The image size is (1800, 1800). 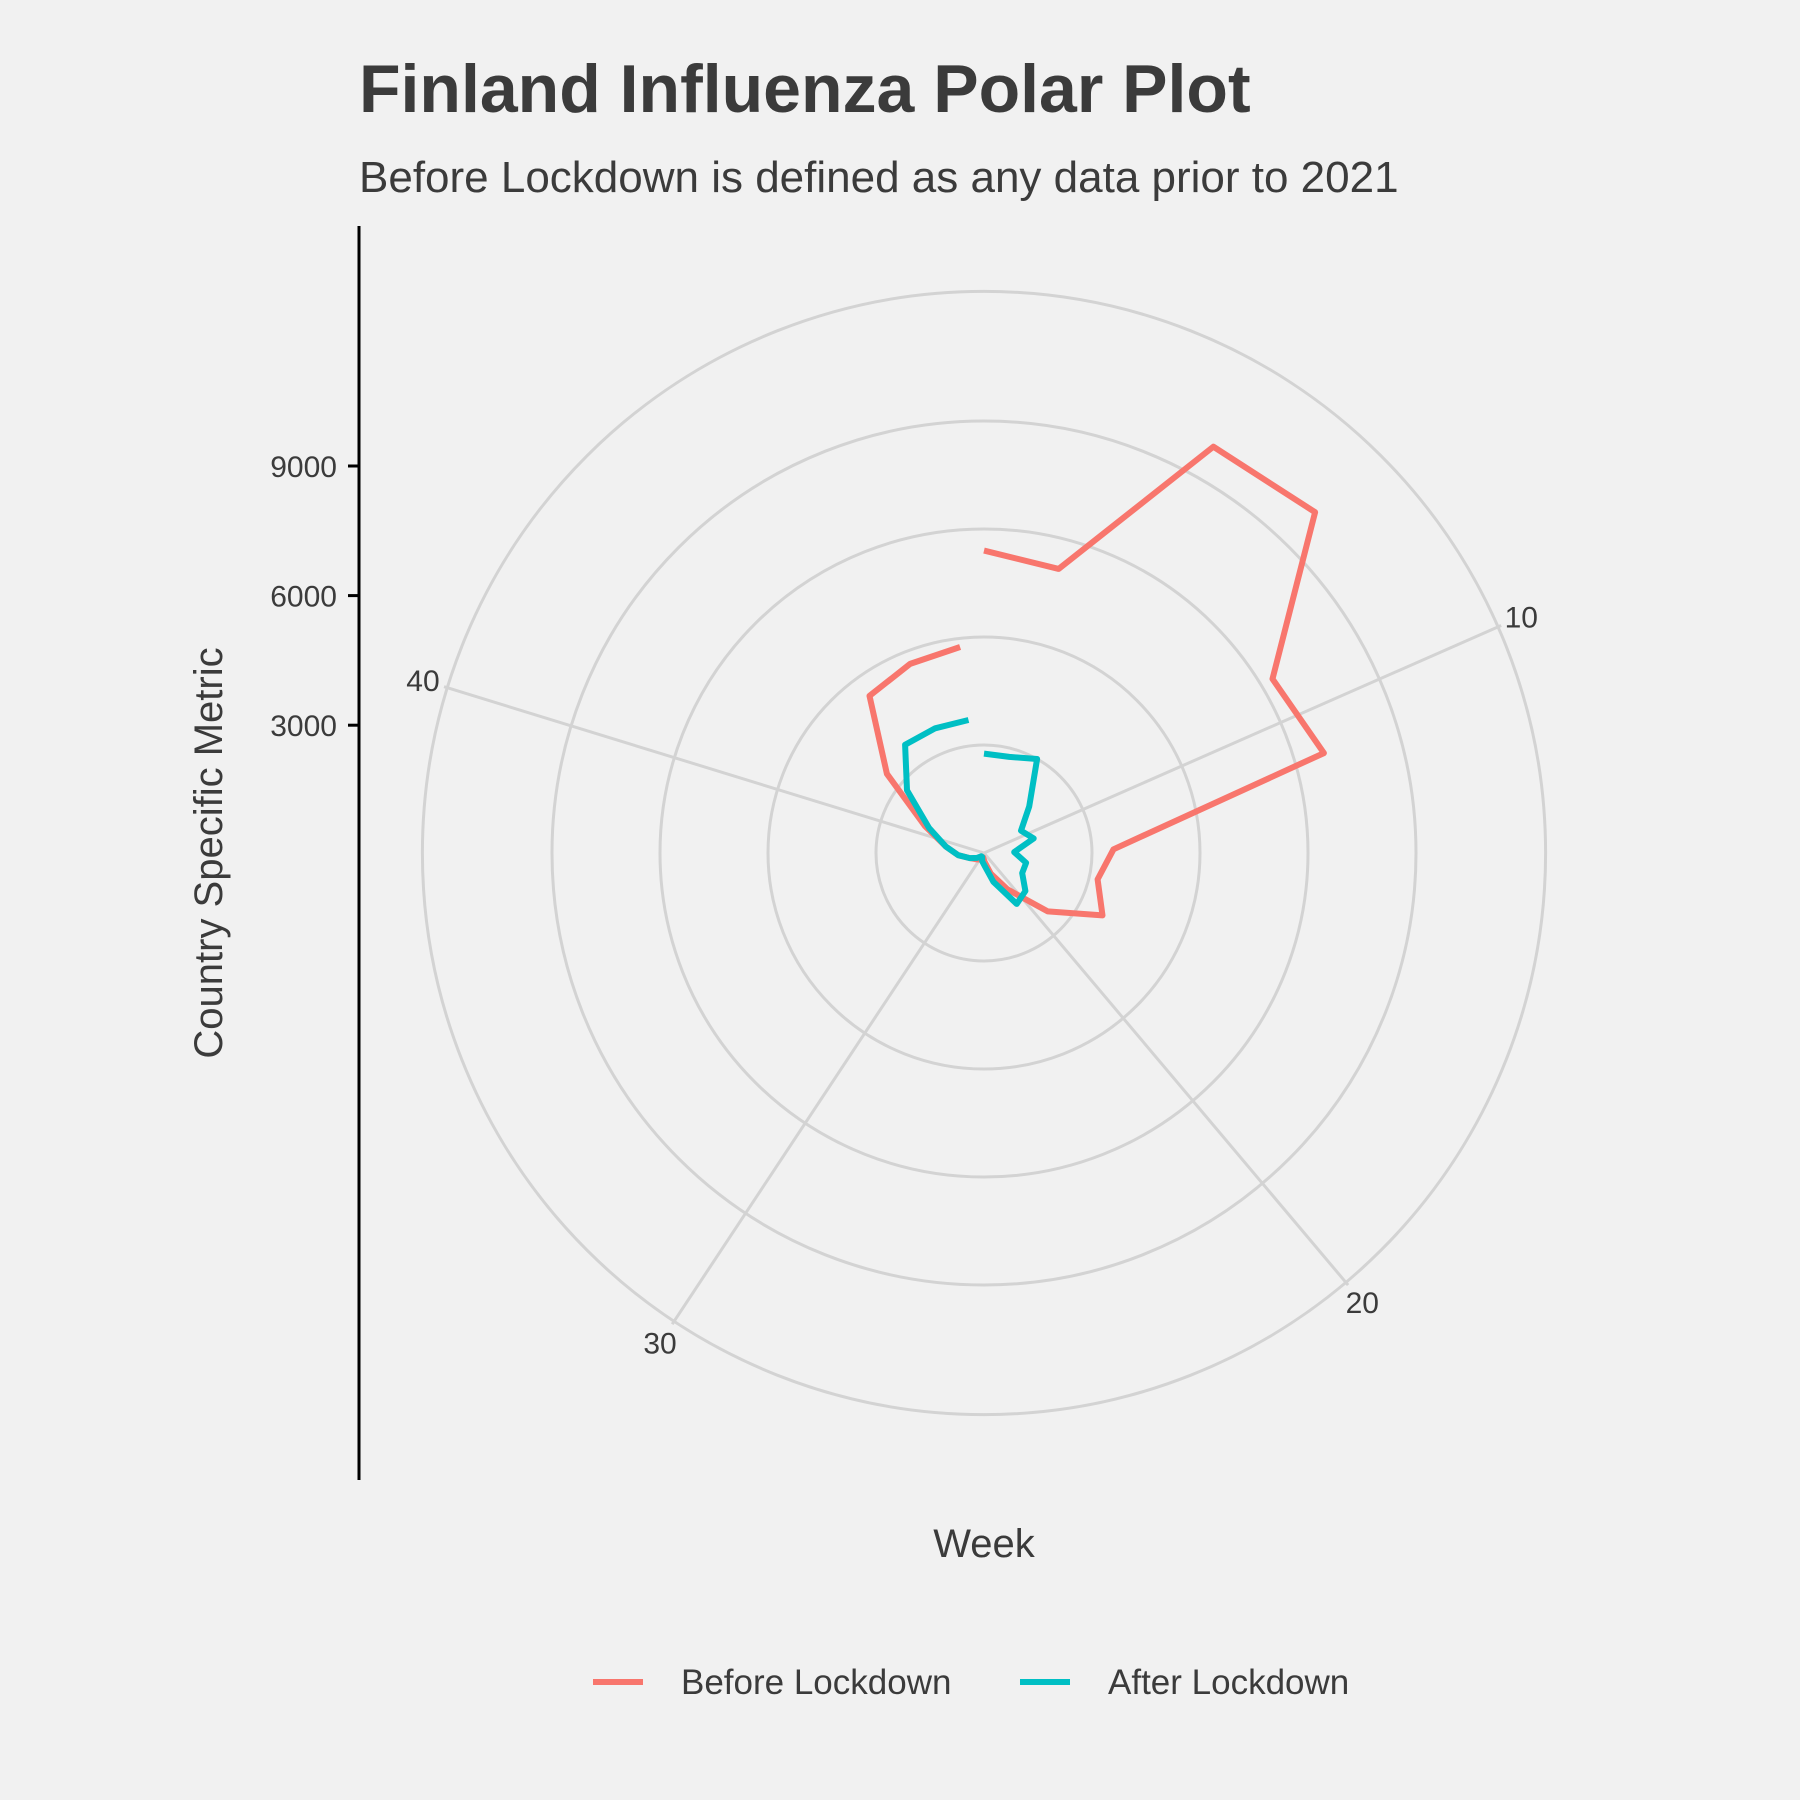 What do you see at coordinates (1228, 1682) in the screenshot?
I see `legend-label: After Lockdown` at bounding box center [1228, 1682].